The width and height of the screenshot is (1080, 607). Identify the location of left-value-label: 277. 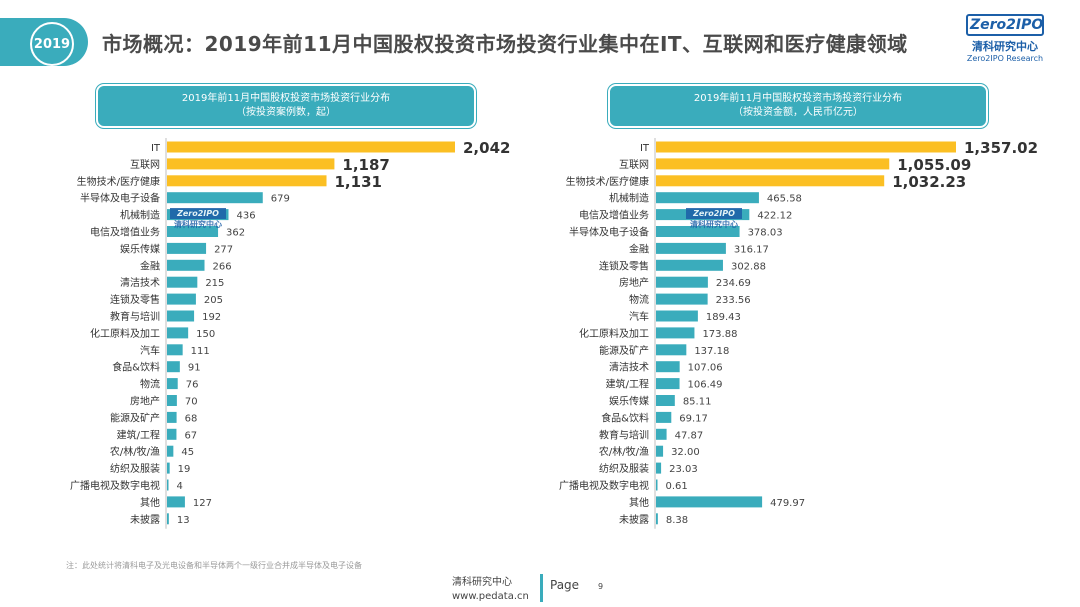
(223, 249).